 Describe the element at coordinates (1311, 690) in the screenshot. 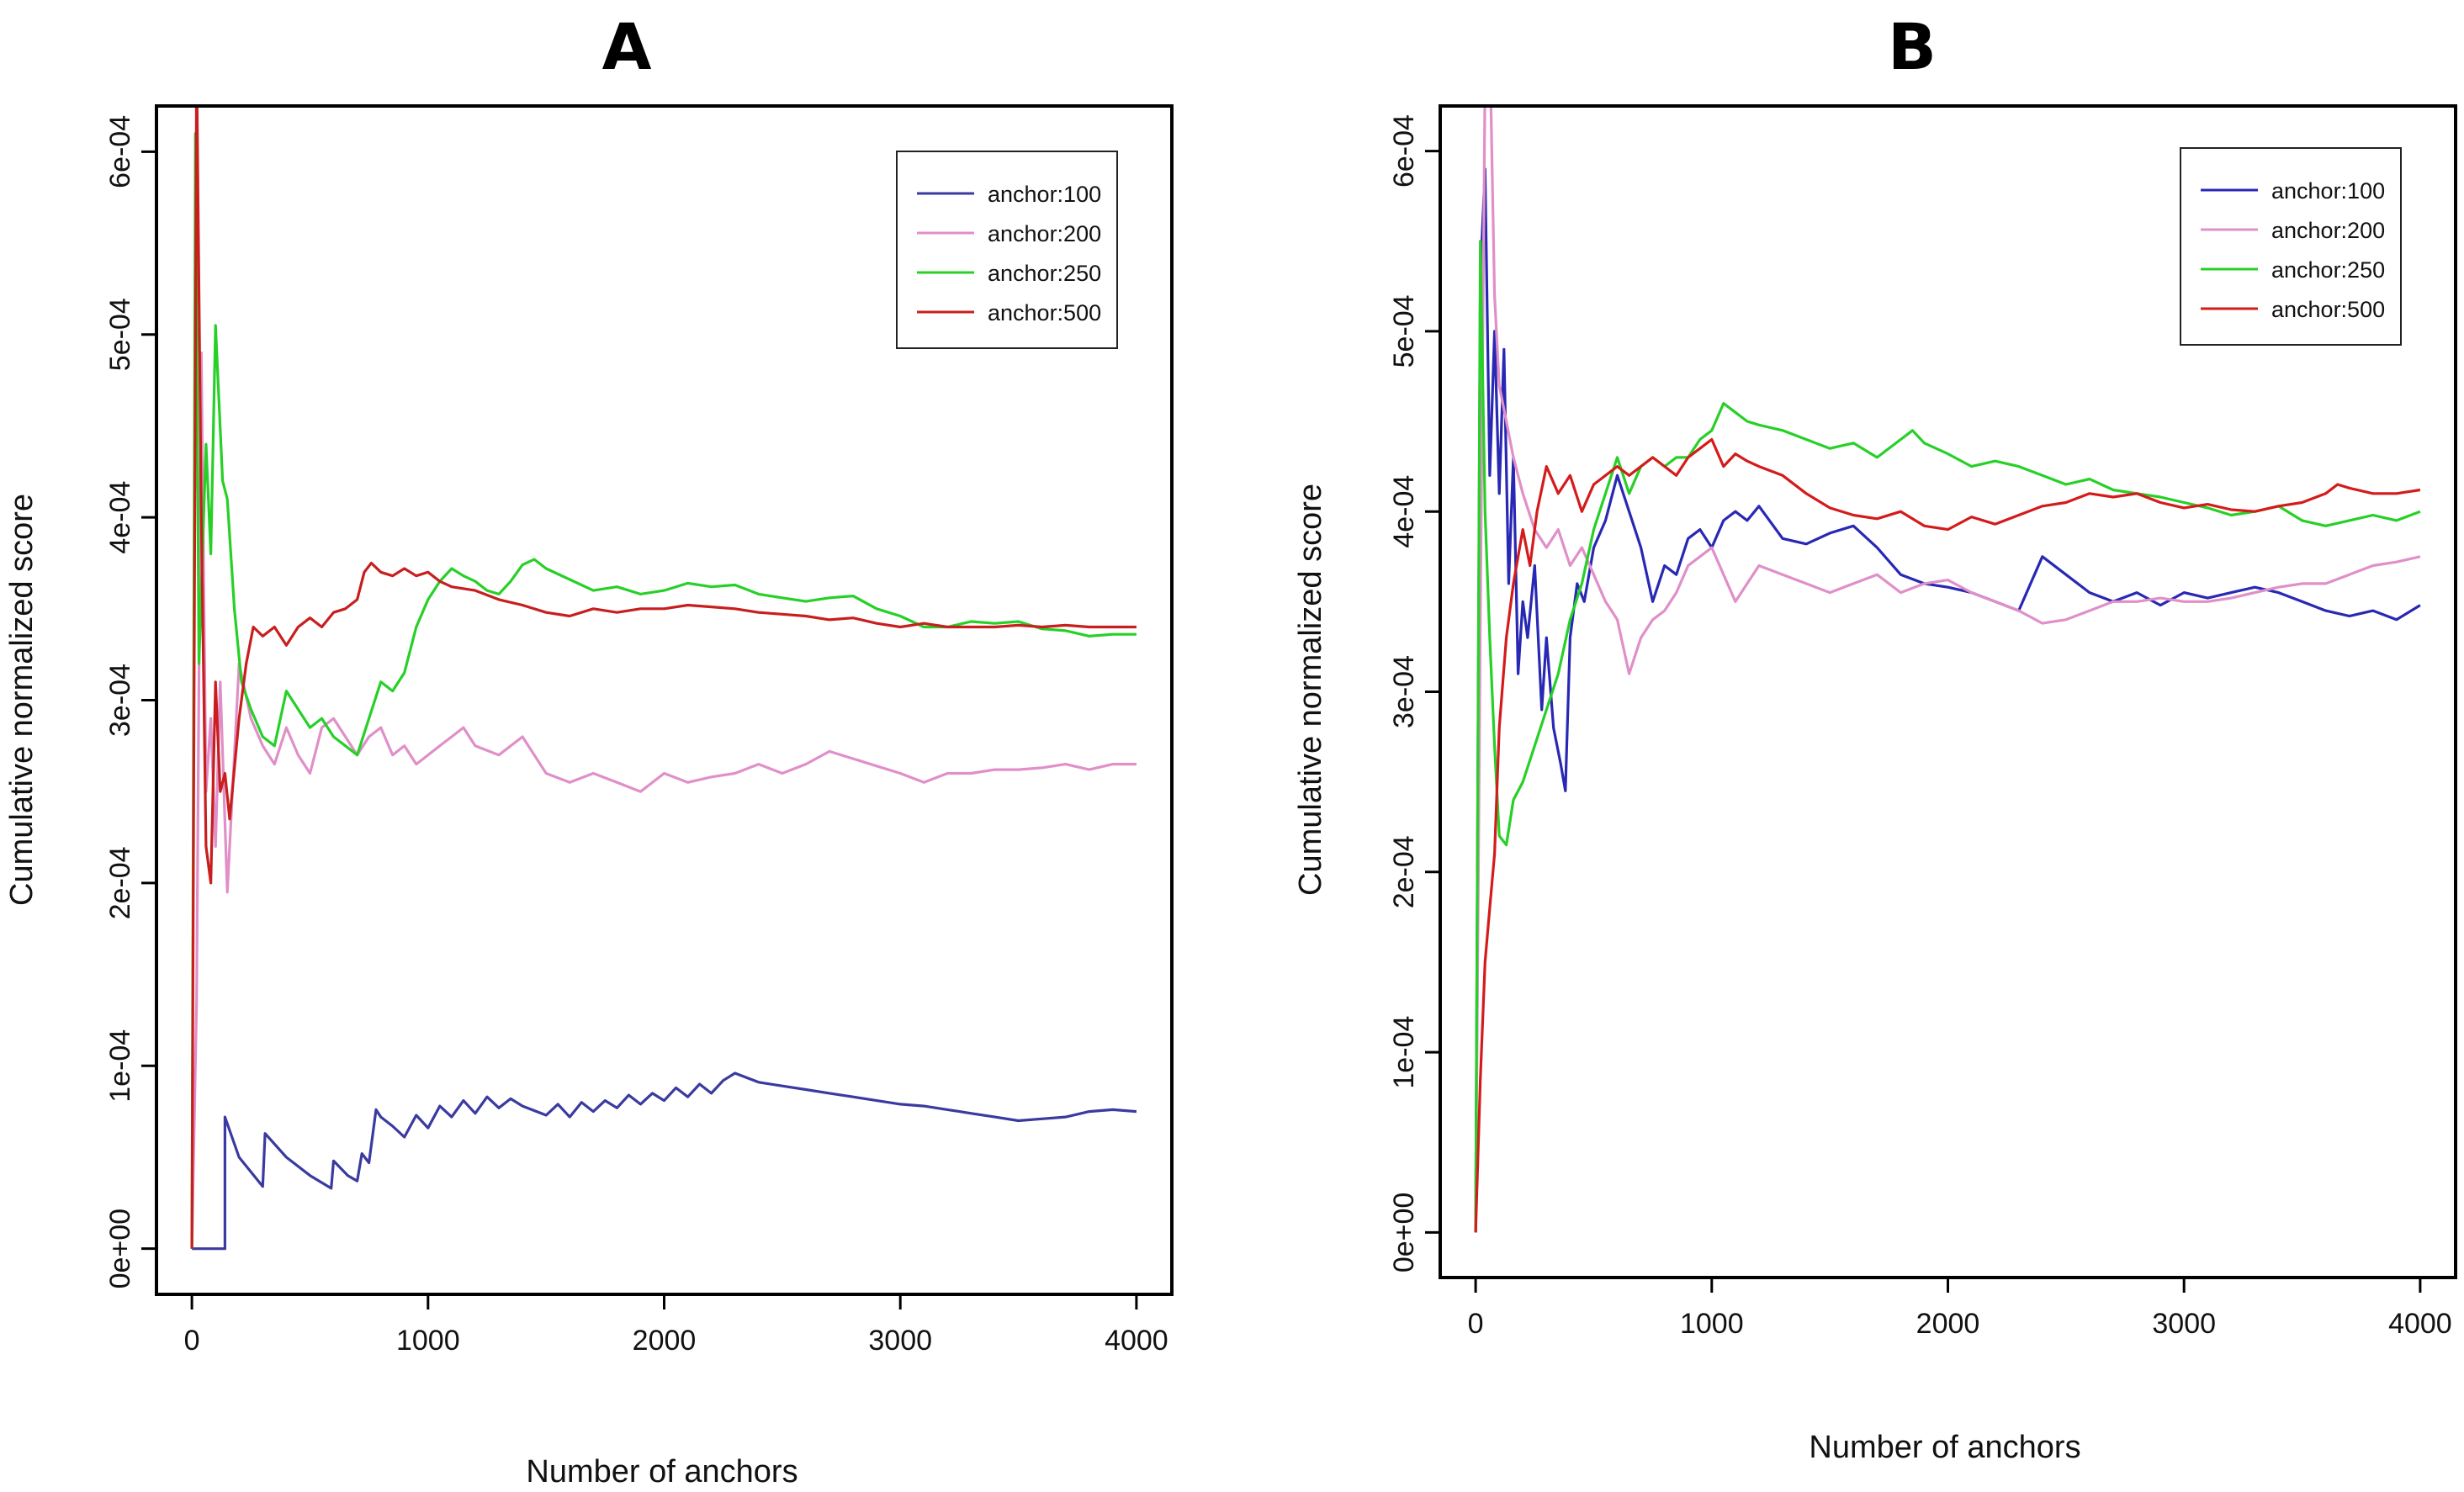

I see `y-axis-title-b: Cumulative normalized score` at that location.